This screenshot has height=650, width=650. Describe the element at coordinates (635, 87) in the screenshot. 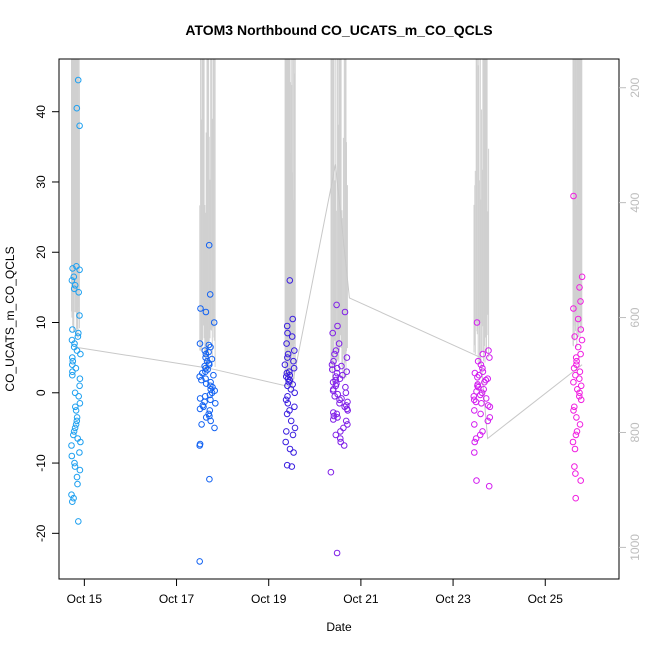

I see `y2-tick-label: 200` at that location.